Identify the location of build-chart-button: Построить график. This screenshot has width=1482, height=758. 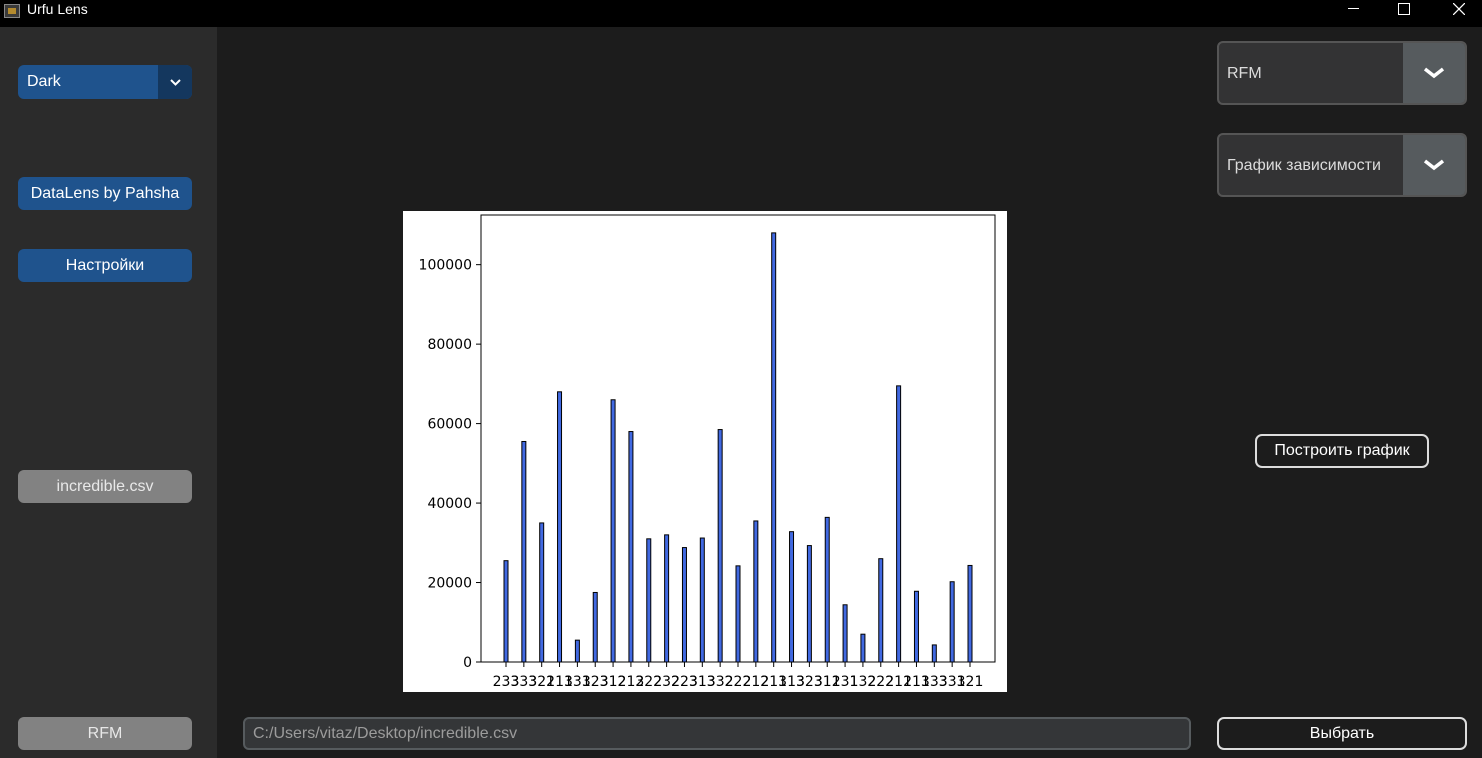
(1342, 451).